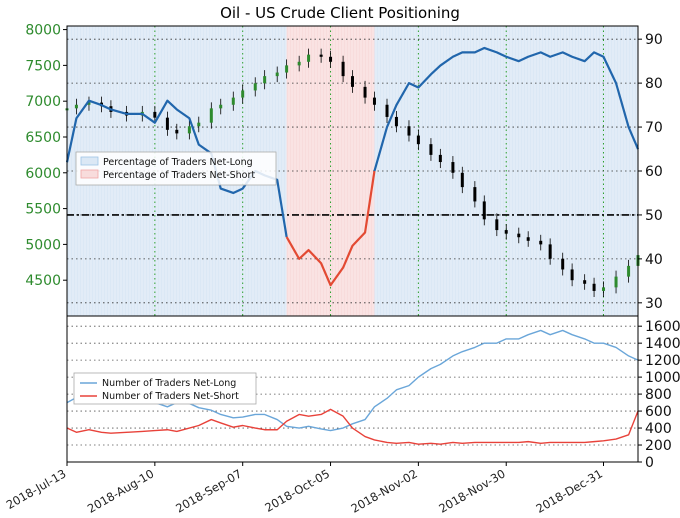 This screenshot has height=518, width=680. Describe the element at coordinates (208, 490) in the screenshot. I see `x-tick-label: 2018-Sep-07` at that location.